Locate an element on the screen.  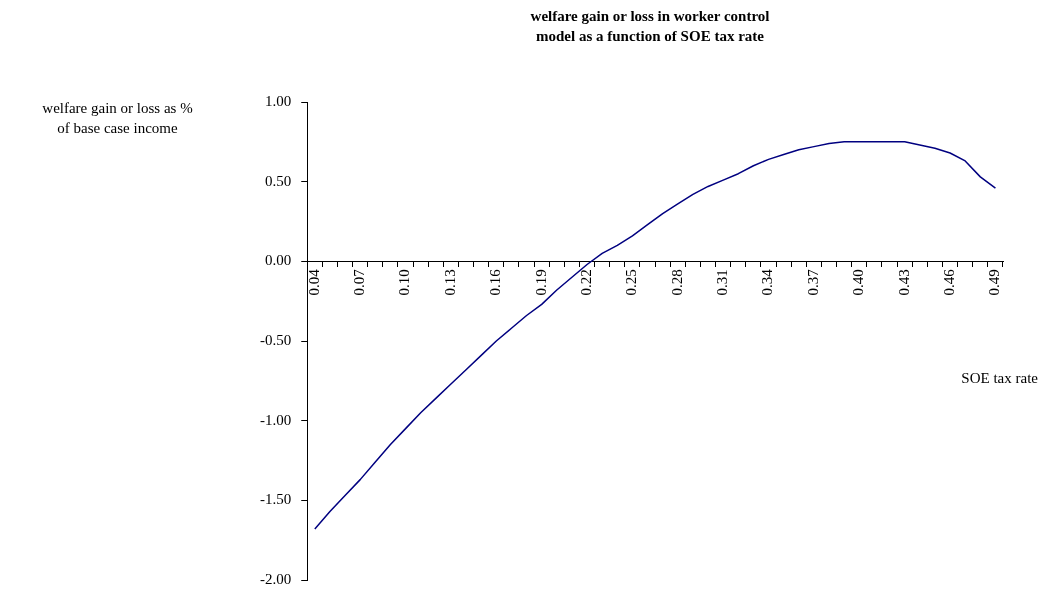
chart-title: welfare gain or loss in worker control model as a function of SOE tax rate is located at coordinates (650, 26).